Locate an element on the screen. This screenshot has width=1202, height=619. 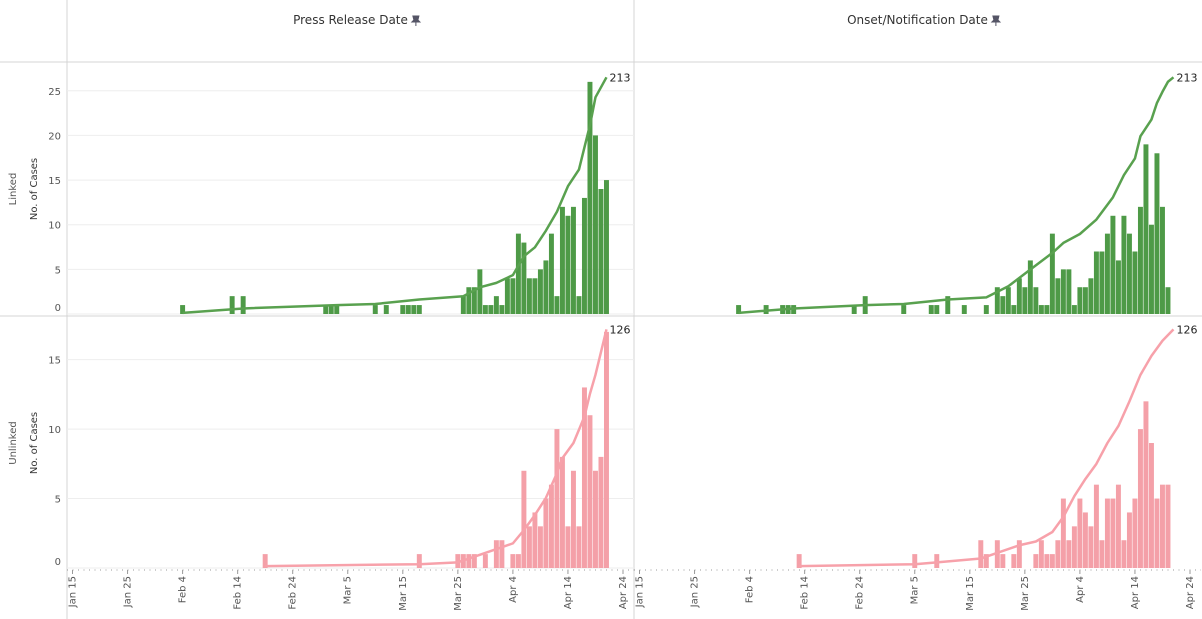
line-end-label: 213 is located at coordinates (1186, 77).